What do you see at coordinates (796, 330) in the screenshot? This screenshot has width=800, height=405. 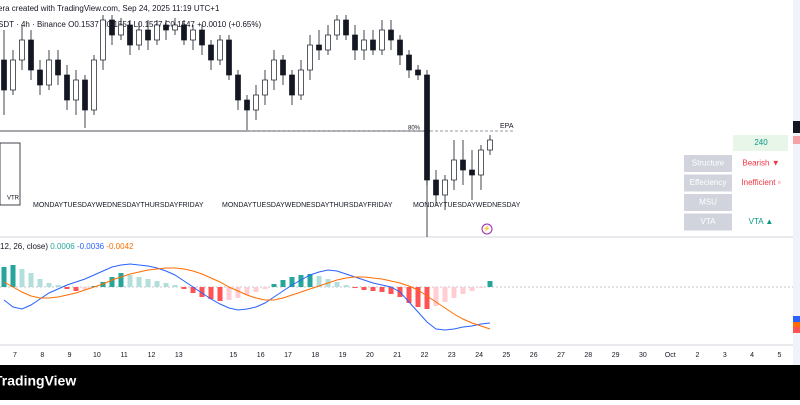 I see `hist-marker` at bounding box center [796, 330].